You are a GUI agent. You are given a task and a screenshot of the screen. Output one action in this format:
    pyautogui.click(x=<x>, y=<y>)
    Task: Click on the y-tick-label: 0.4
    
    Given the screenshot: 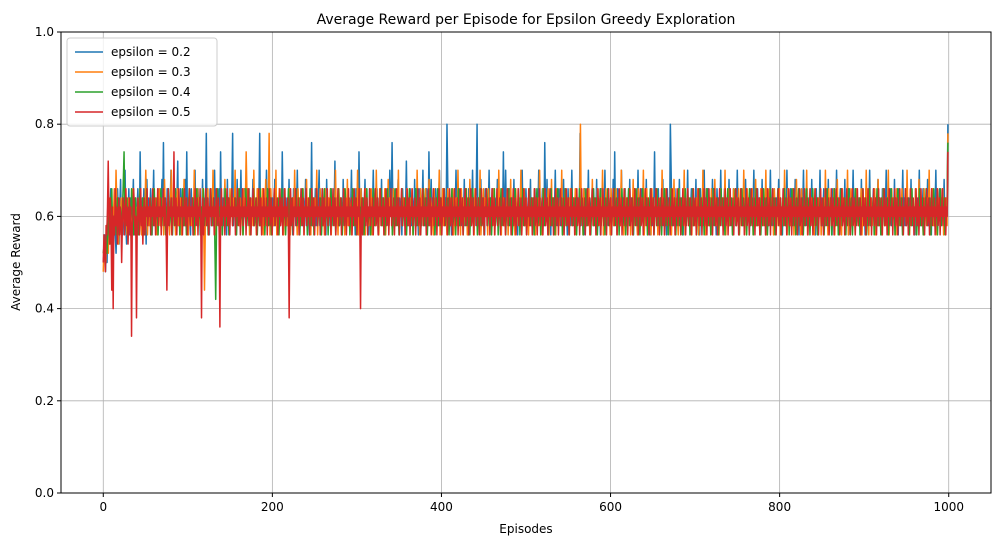 What is the action you would take?
    pyautogui.click(x=44, y=309)
    